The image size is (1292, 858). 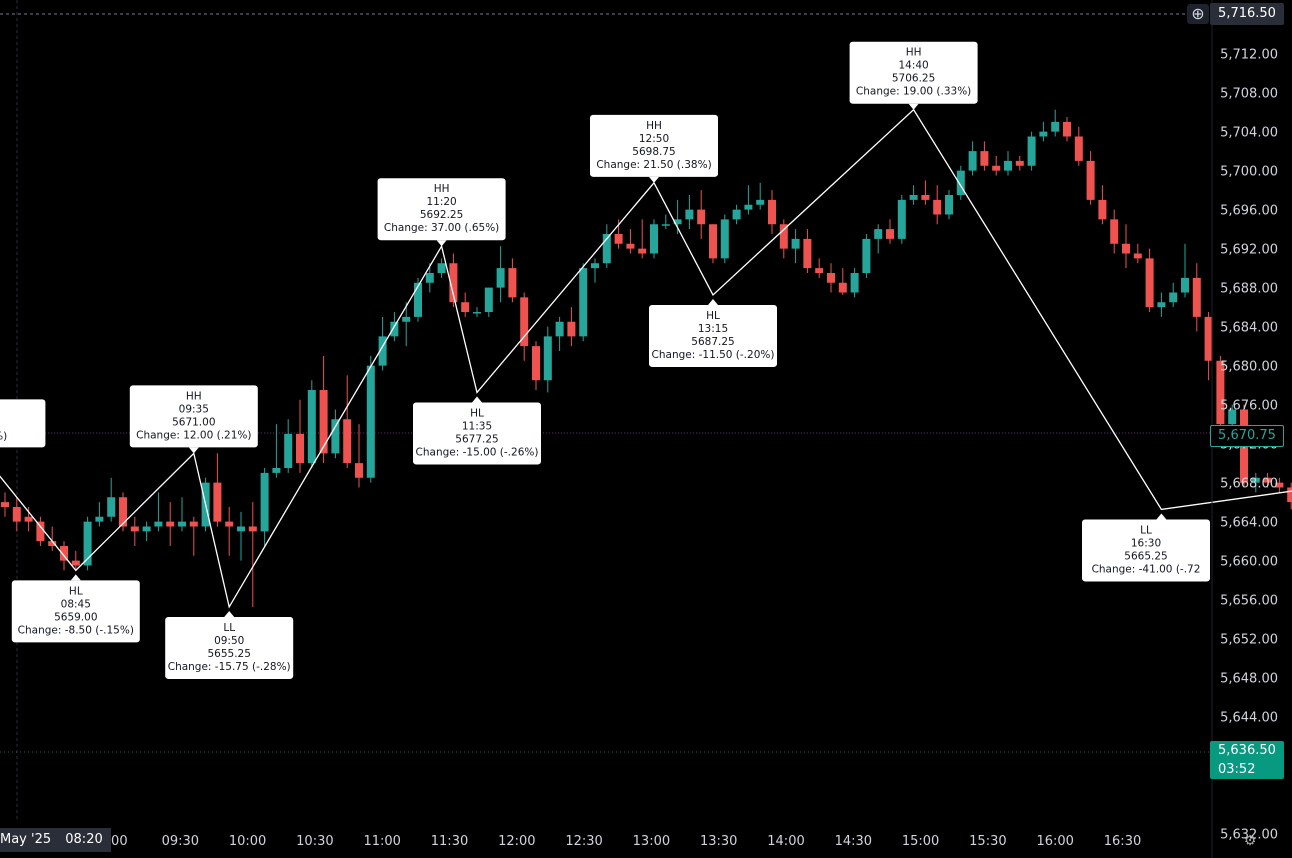 I want to click on zigzag-label-line: 5687.25, so click(x=712, y=342).